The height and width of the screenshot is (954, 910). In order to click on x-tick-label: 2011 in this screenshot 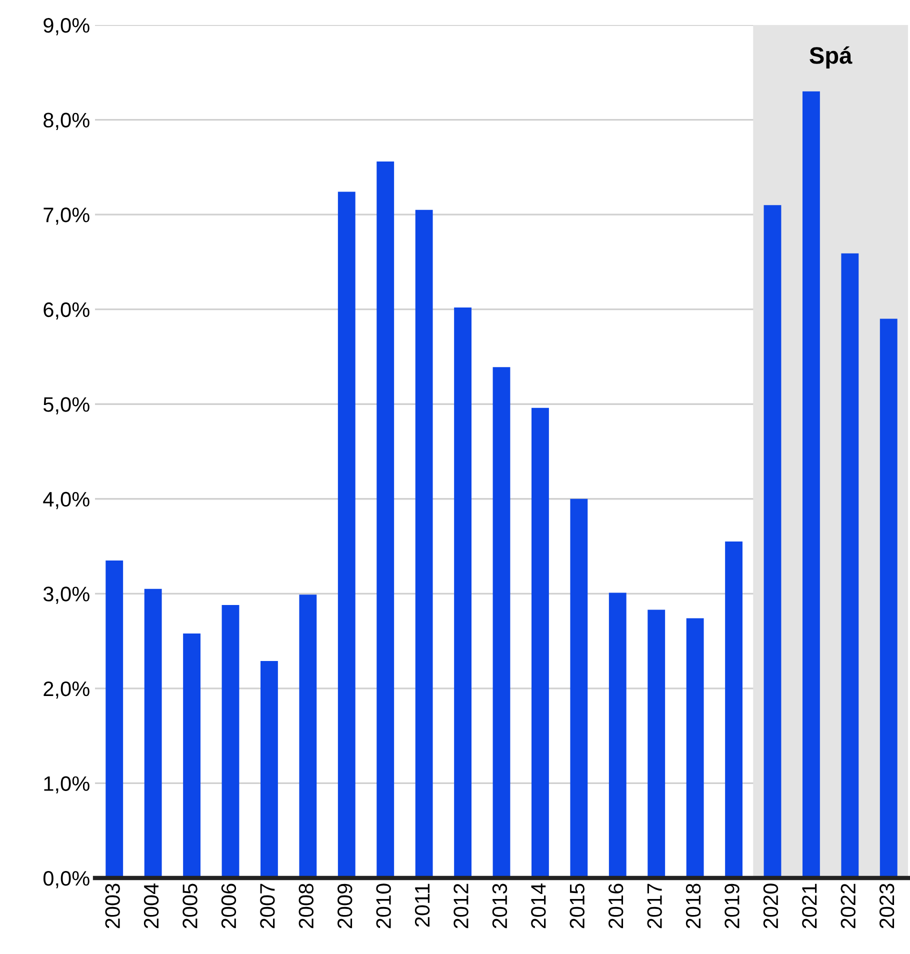, I will do `click(422, 905)`.